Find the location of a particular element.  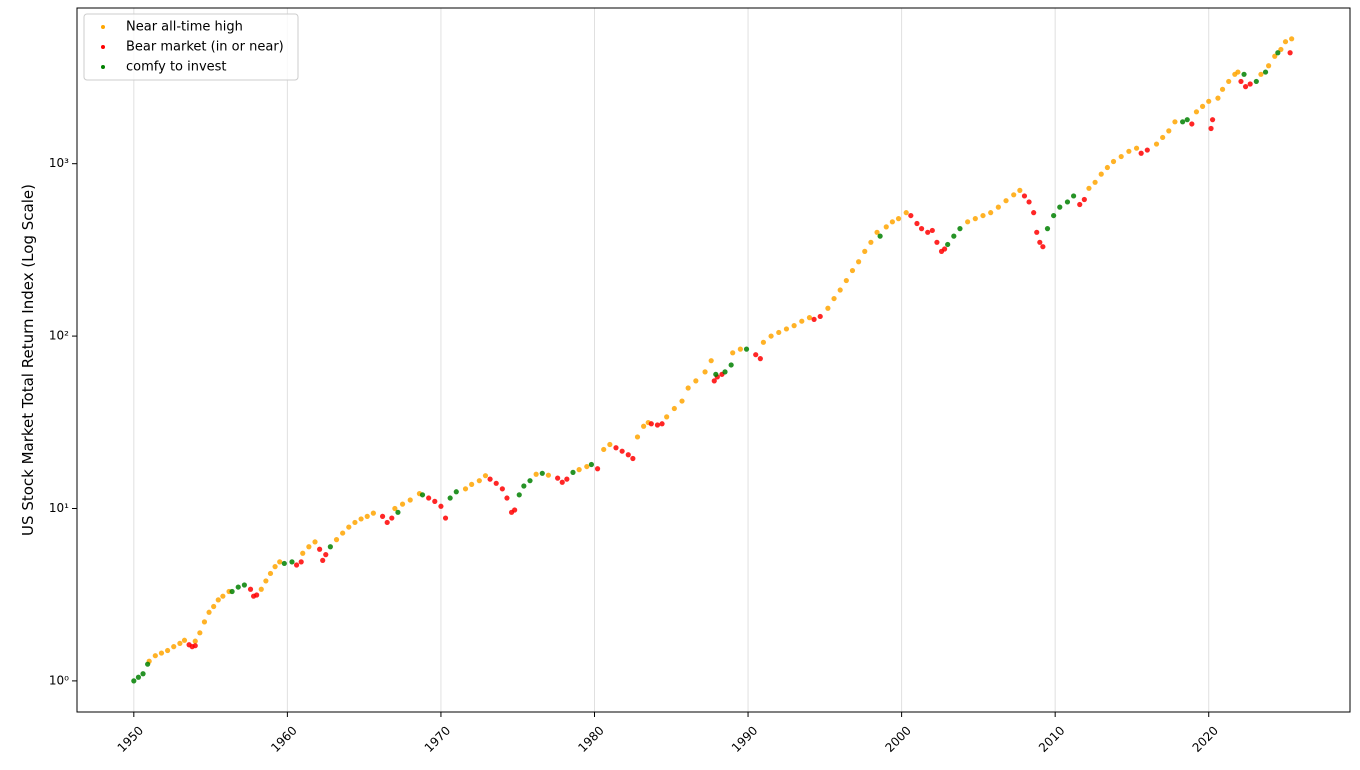

x-tick-label: 2010 is located at coordinates (1051, 738).